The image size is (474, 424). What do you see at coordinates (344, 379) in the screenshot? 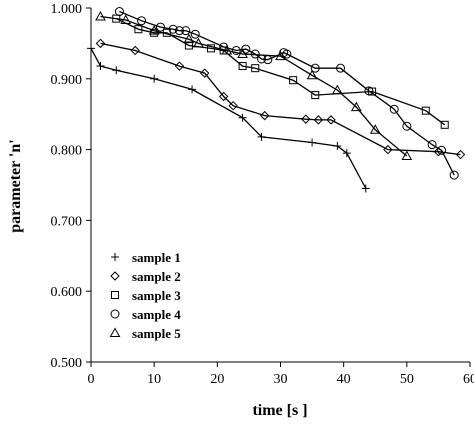
I see `x-tick-label: 40` at bounding box center [344, 379].